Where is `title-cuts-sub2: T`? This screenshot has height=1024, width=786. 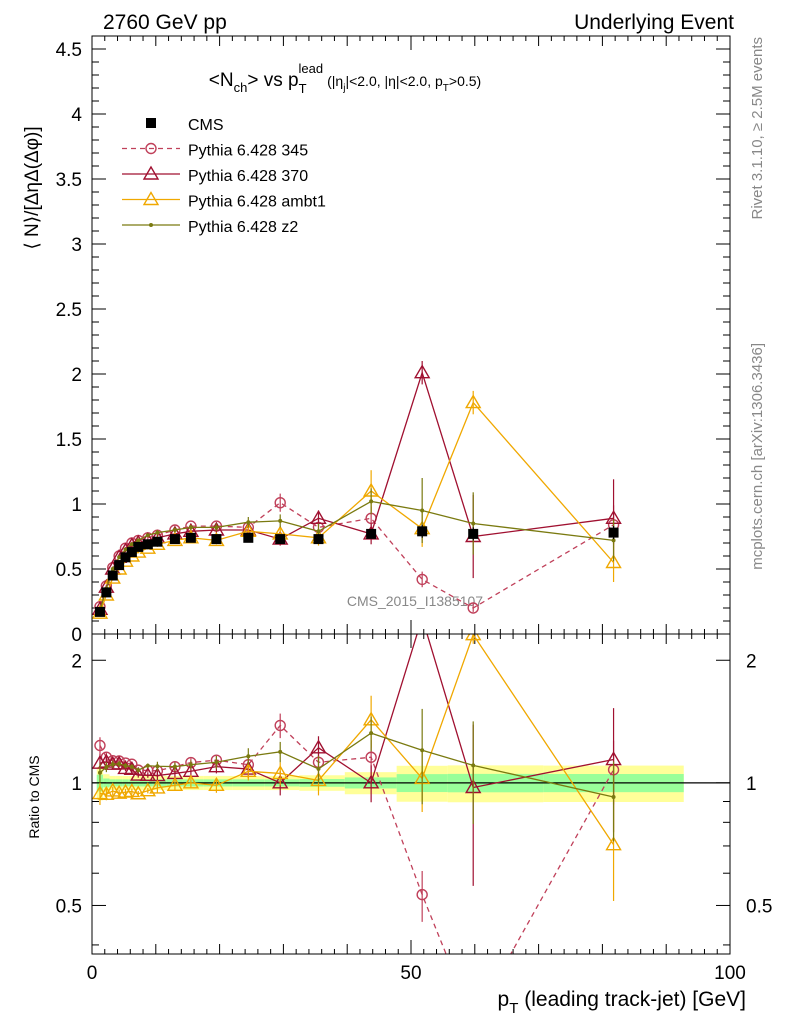 title-cuts-sub2: T is located at coordinates (446, 88).